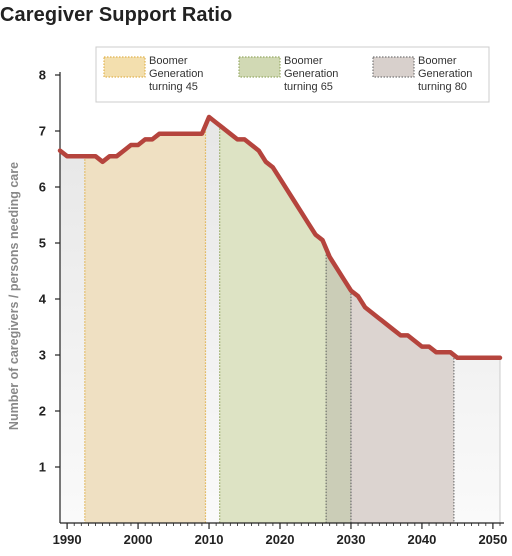 The width and height of the screenshot is (512, 556). What do you see at coordinates (311, 74) in the screenshot?
I see `legend-label-2: Generation` at bounding box center [311, 74].